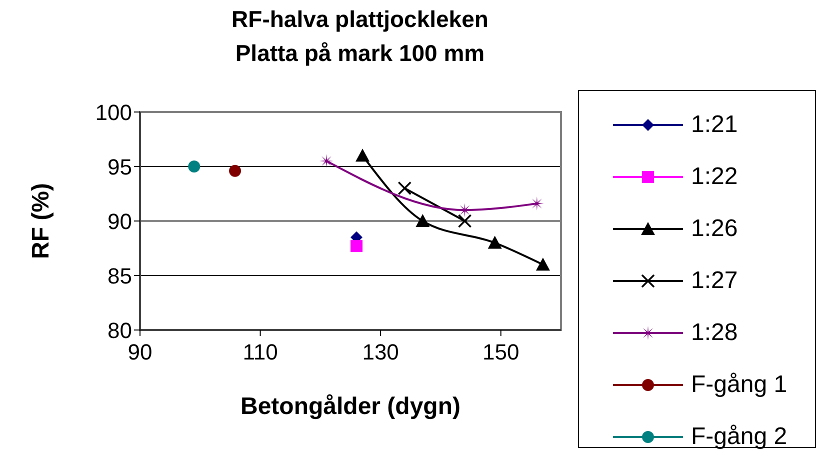 This screenshot has height=452, width=819. What do you see at coordinates (120, 167) in the screenshot?
I see `y-tick-label: 95` at bounding box center [120, 167].